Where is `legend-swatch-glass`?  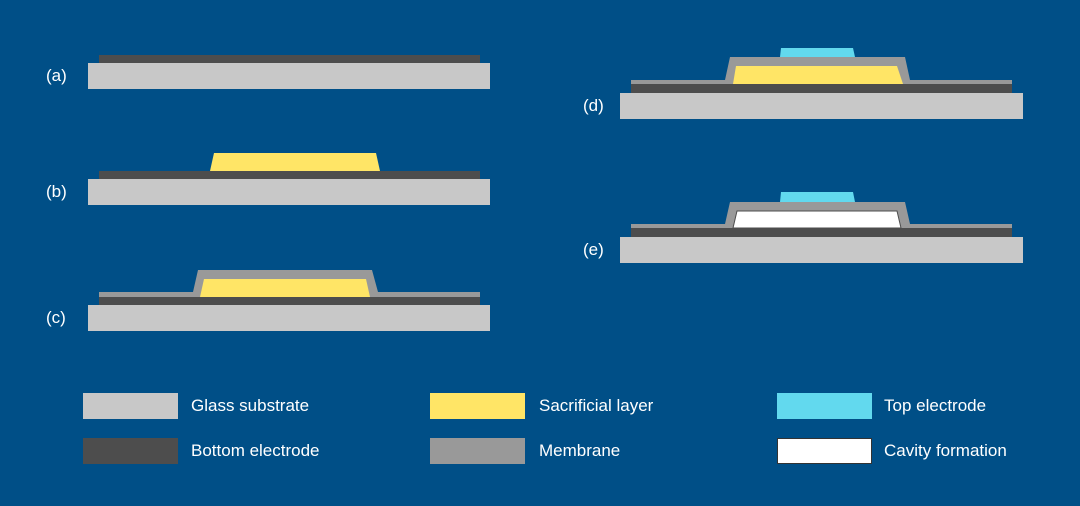
legend-swatch-glass is located at coordinates (130, 406).